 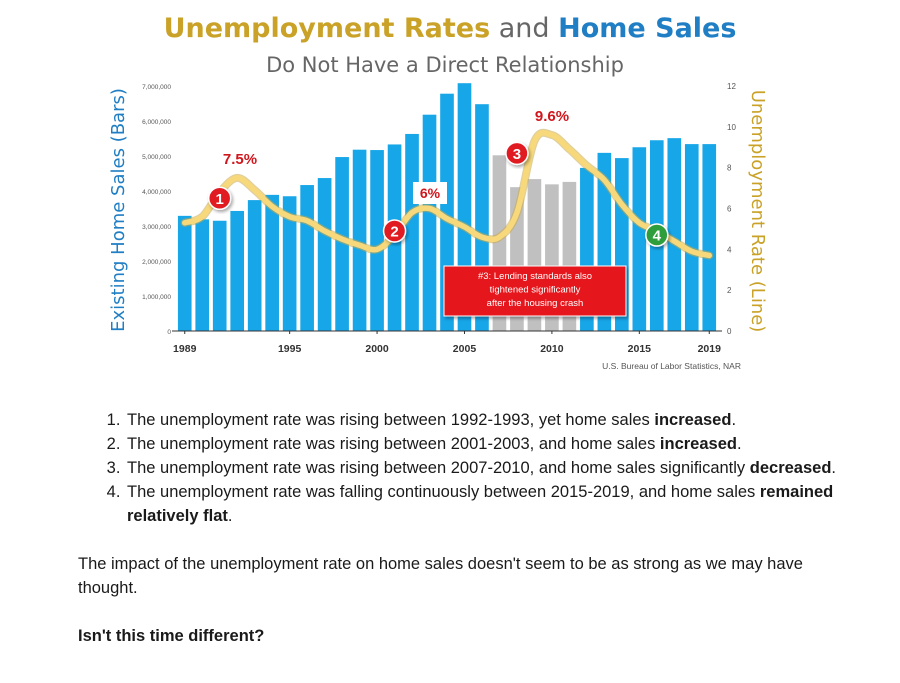 What do you see at coordinates (671, 366) in the screenshot?
I see `source-note: U.S. Bureau of Labor Statistics, NAR` at bounding box center [671, 366].